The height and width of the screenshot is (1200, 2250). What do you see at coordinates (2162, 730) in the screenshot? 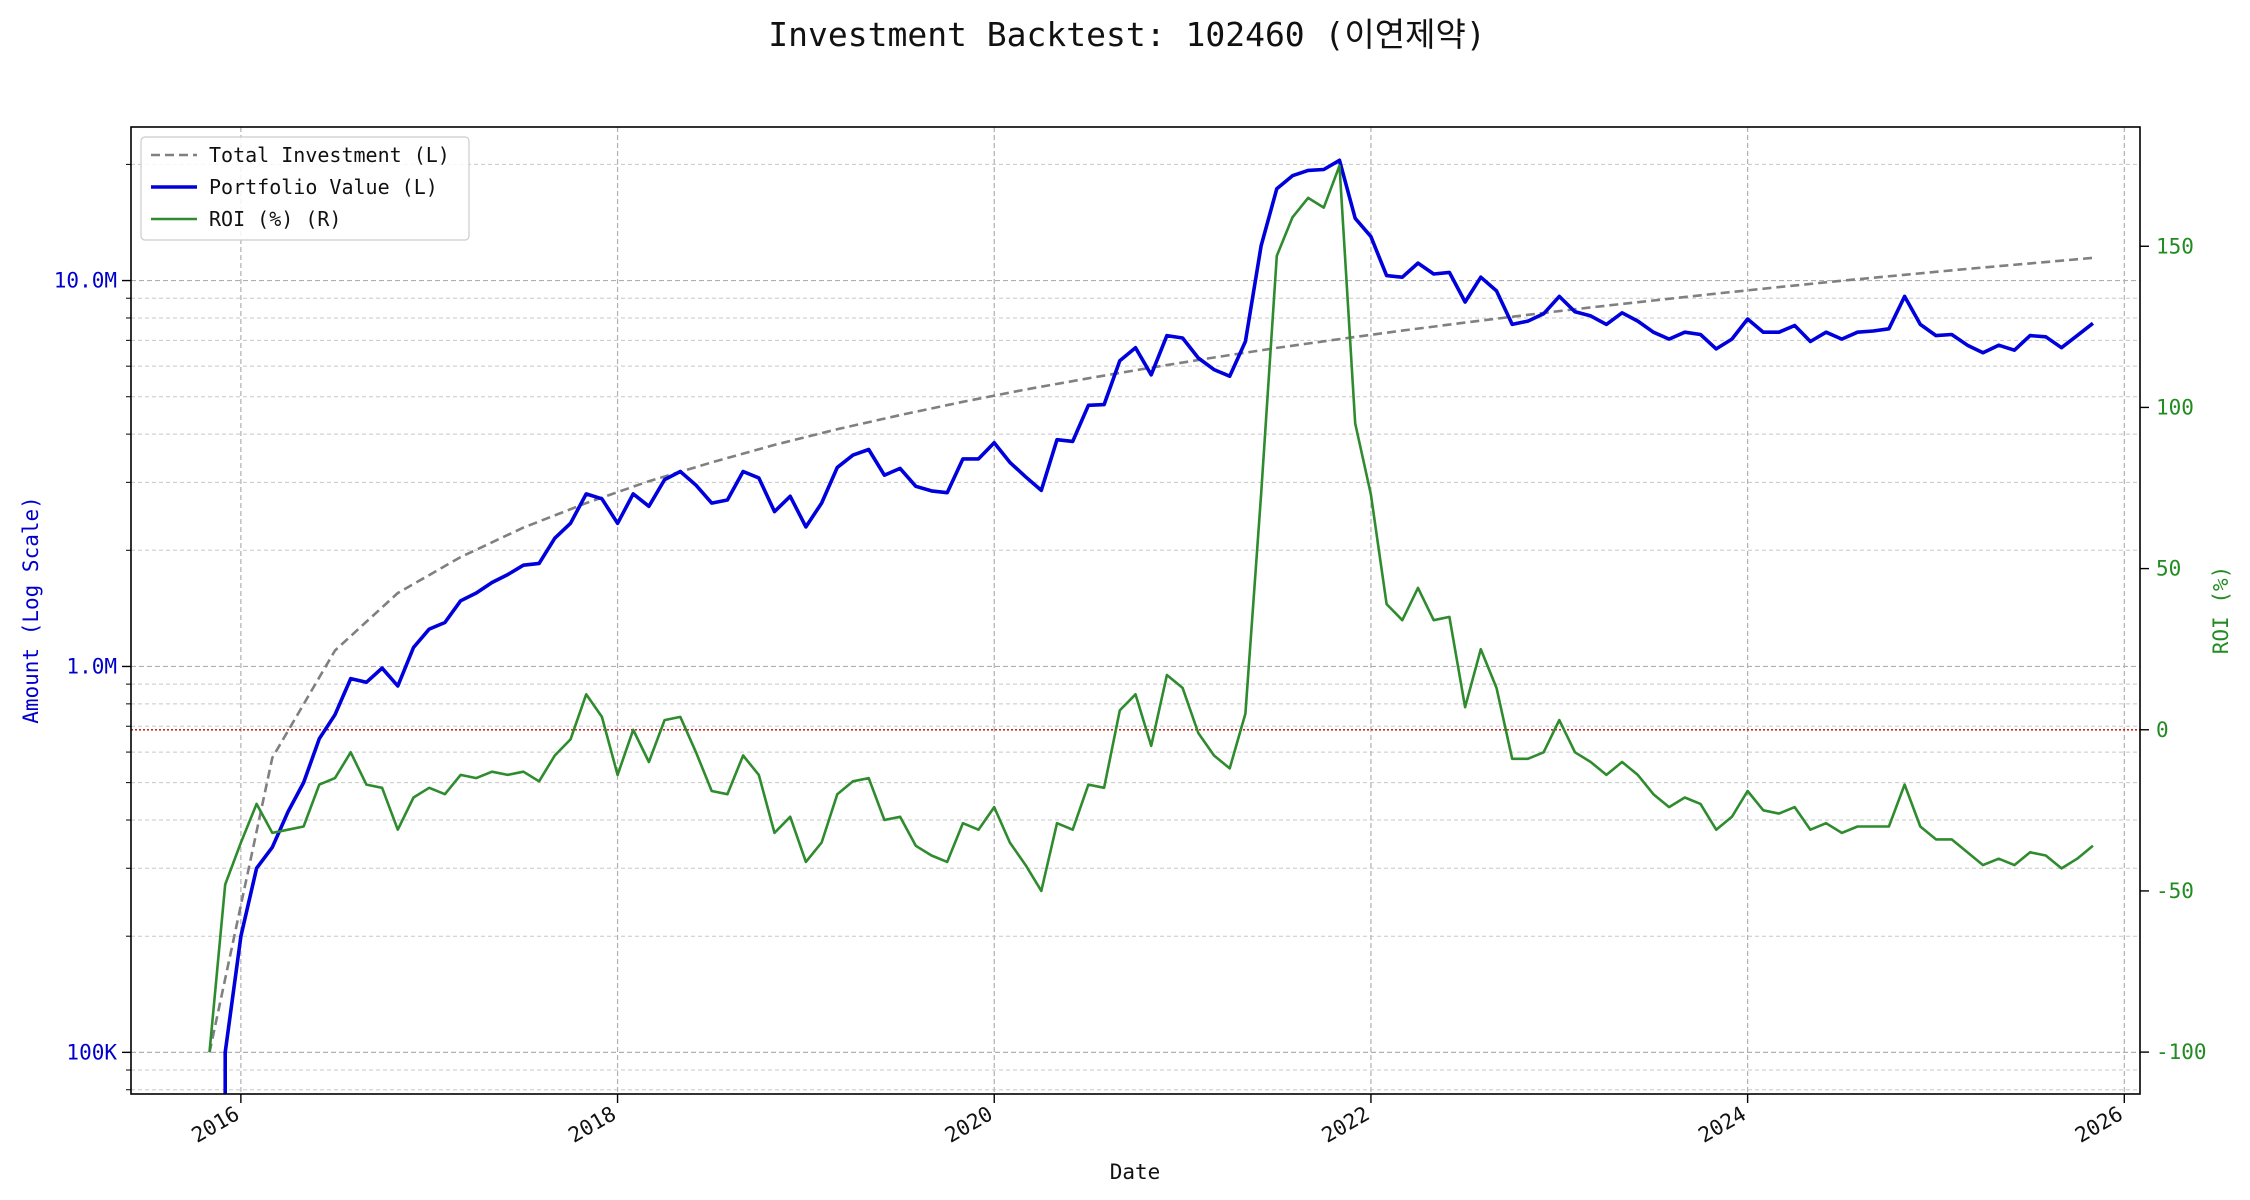
I see `y-right-tick-label: 0` at bounding box center [2162, 730].